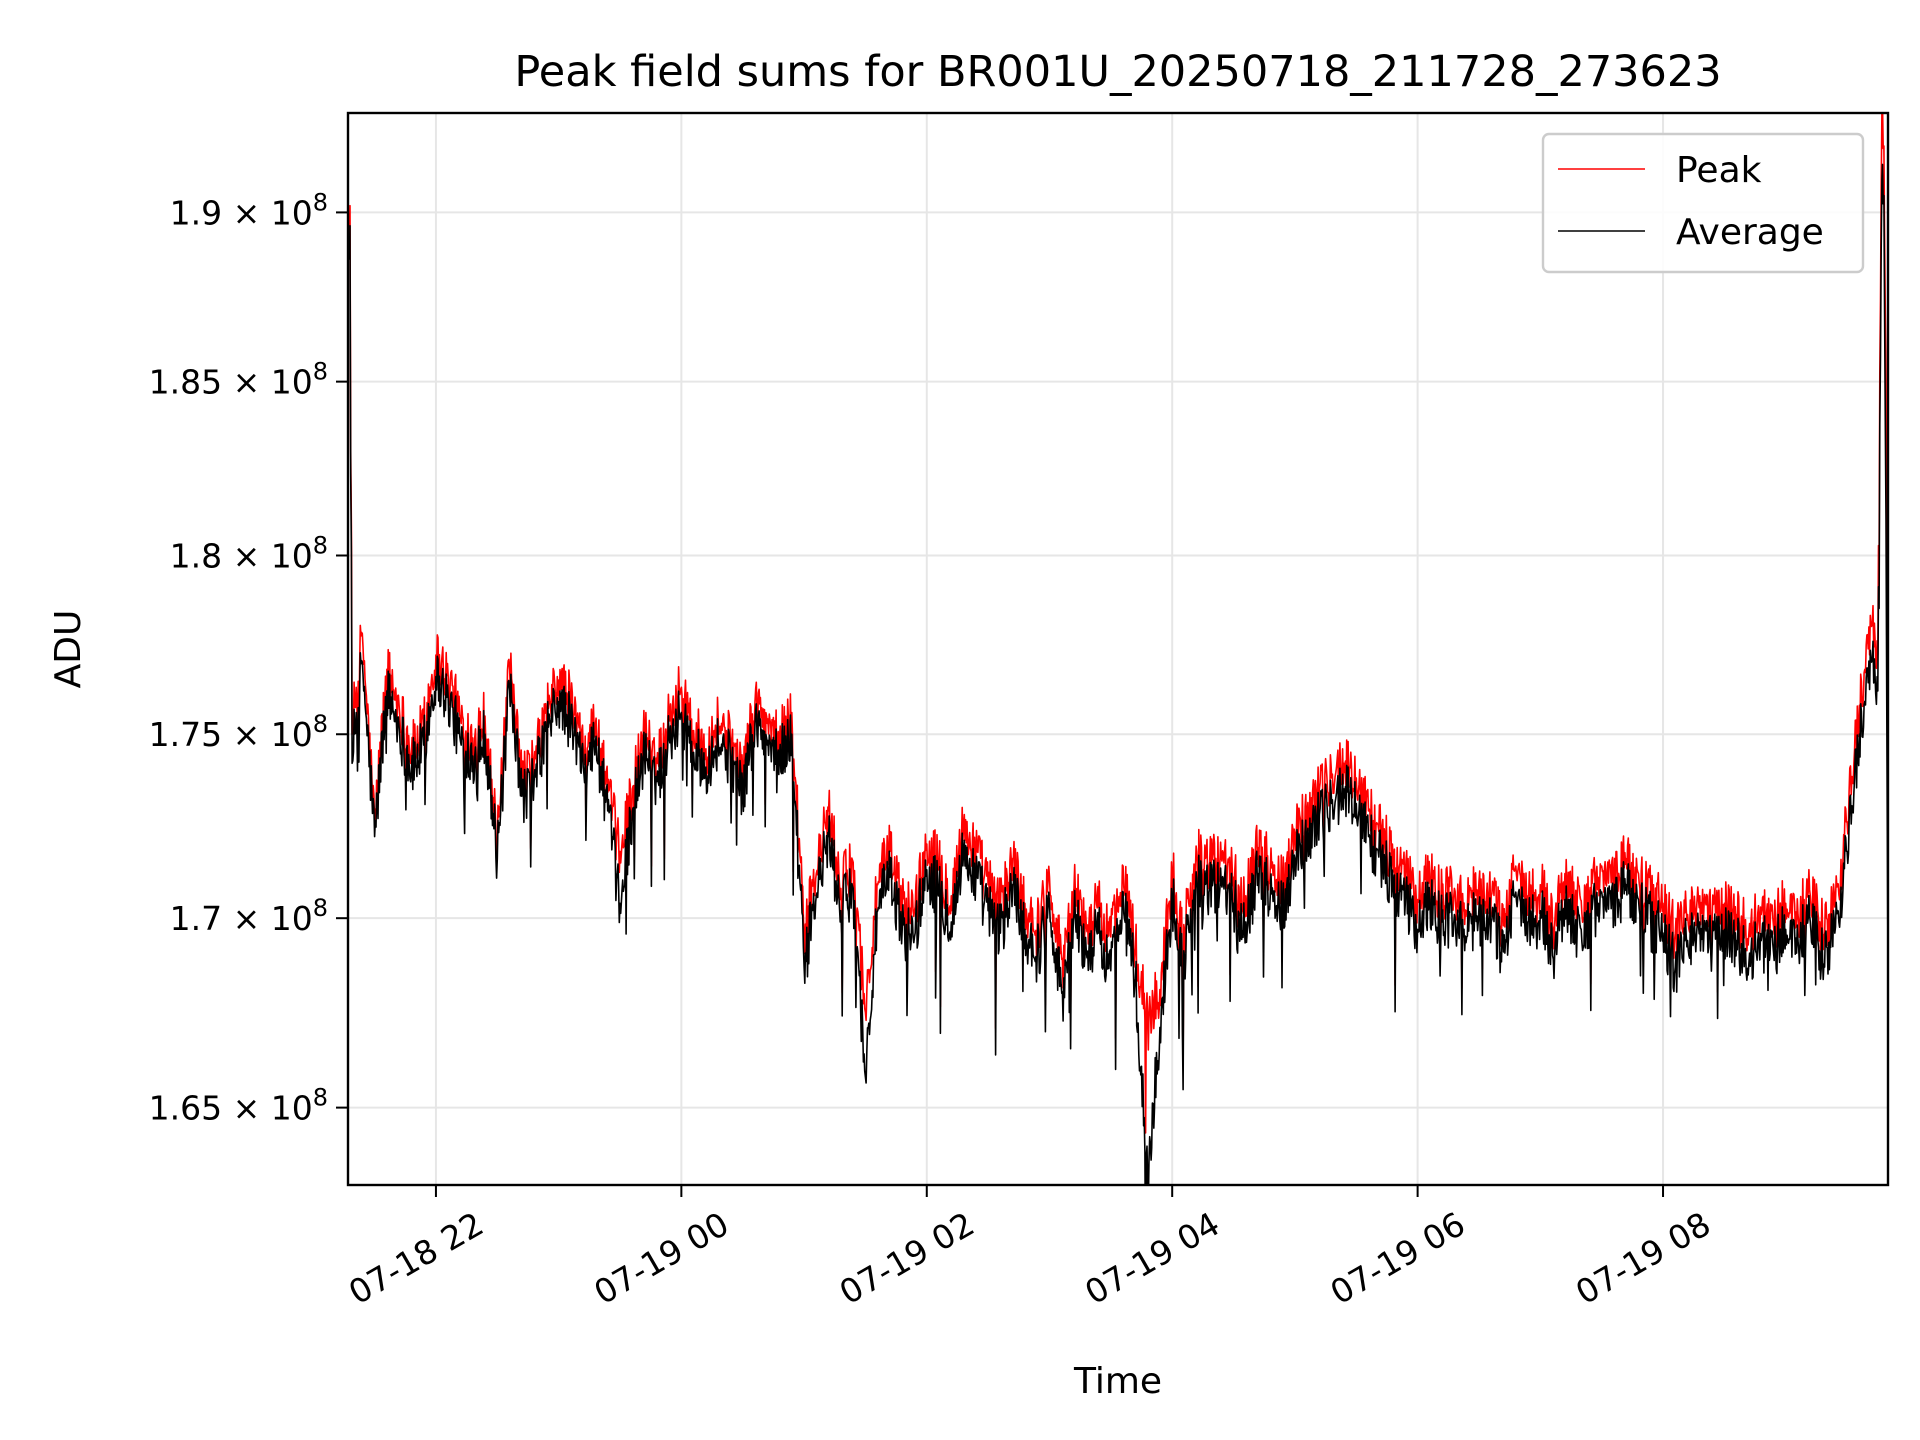  I want to click on y-tick-mantissa: 1.85, so click(191, 382).